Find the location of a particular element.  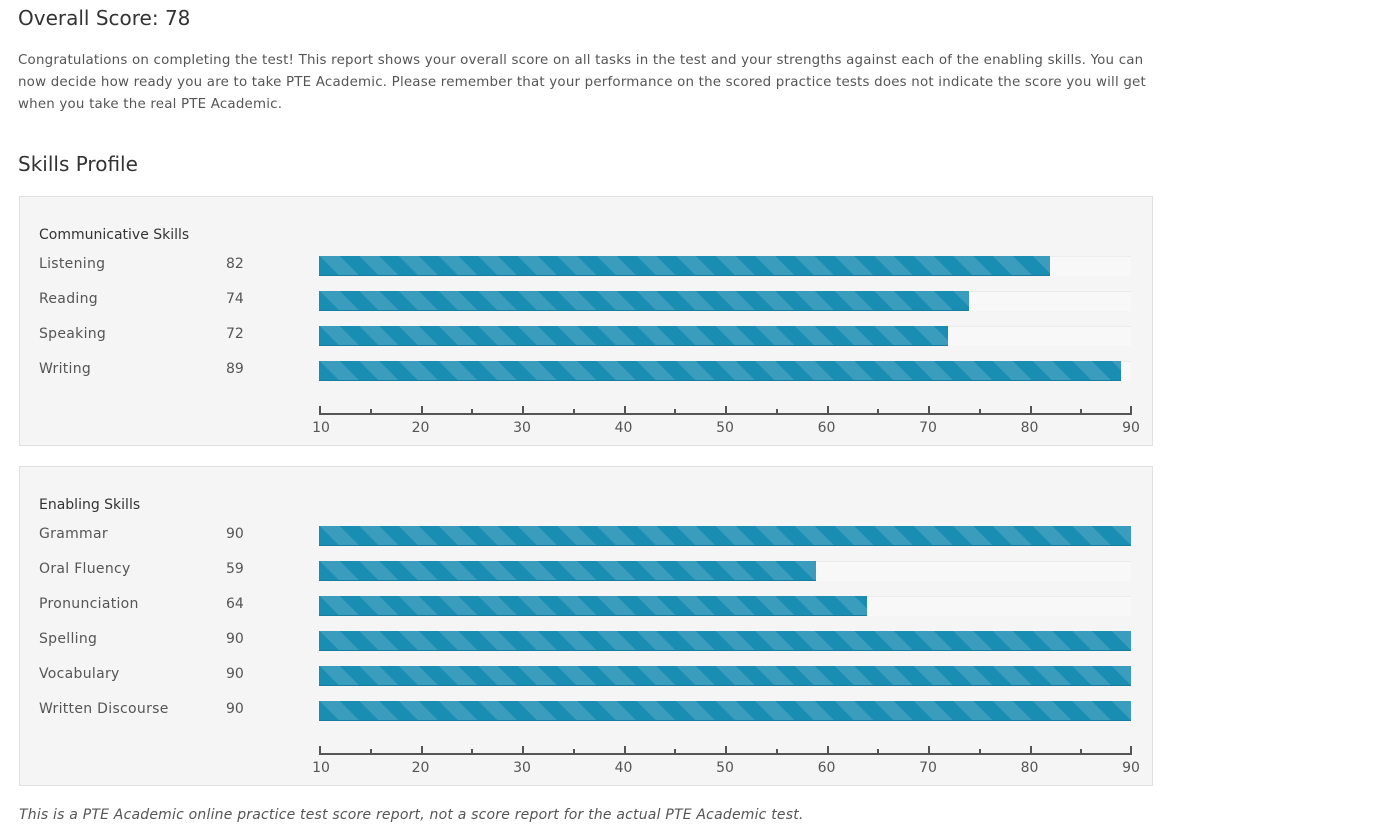

skill-row: Grammar 90 is located at coordinates (586, 536).